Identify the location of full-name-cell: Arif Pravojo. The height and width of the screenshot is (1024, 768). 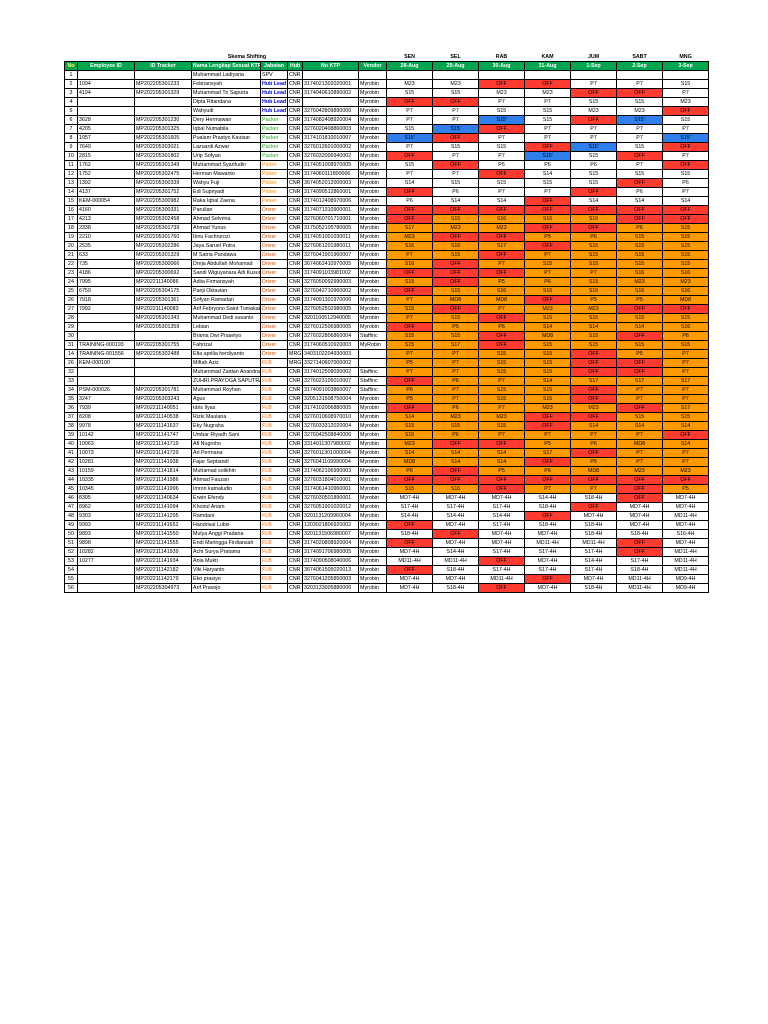
(226, 588).